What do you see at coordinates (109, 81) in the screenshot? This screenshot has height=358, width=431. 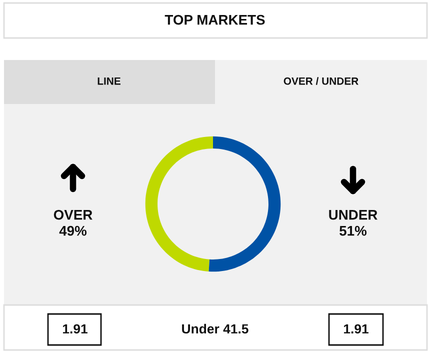 I see `text: LINE` at bounding box center [109, 81].